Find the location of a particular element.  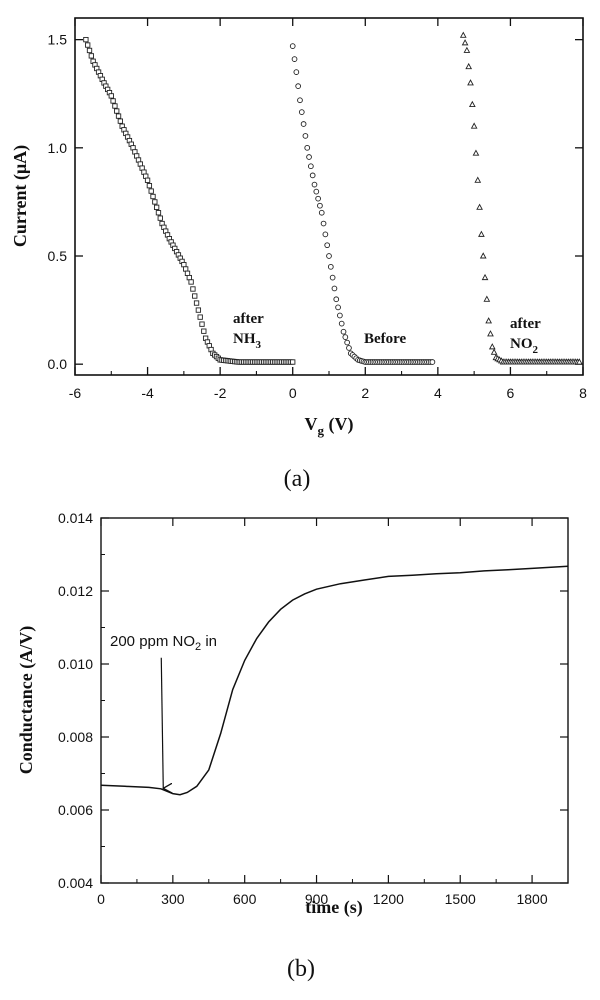

annotation-no2-in: 200 ppm NO2 in is located at coordinates (163, 643).